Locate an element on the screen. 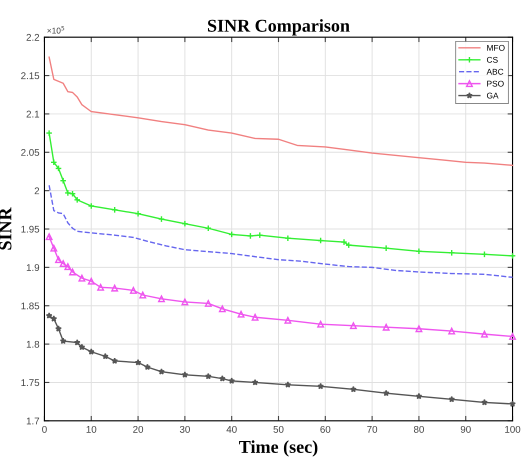 The image size is (523, 465). x-axis-title: Time (sec) is located at coordinates (278, 448).